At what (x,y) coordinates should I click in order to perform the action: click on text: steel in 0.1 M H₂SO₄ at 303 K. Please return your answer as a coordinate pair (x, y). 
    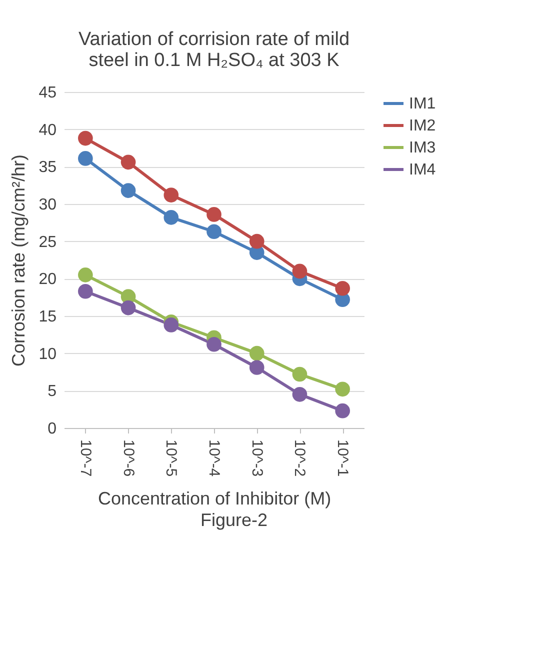
    Looking at the image, I should click on (214, 60).